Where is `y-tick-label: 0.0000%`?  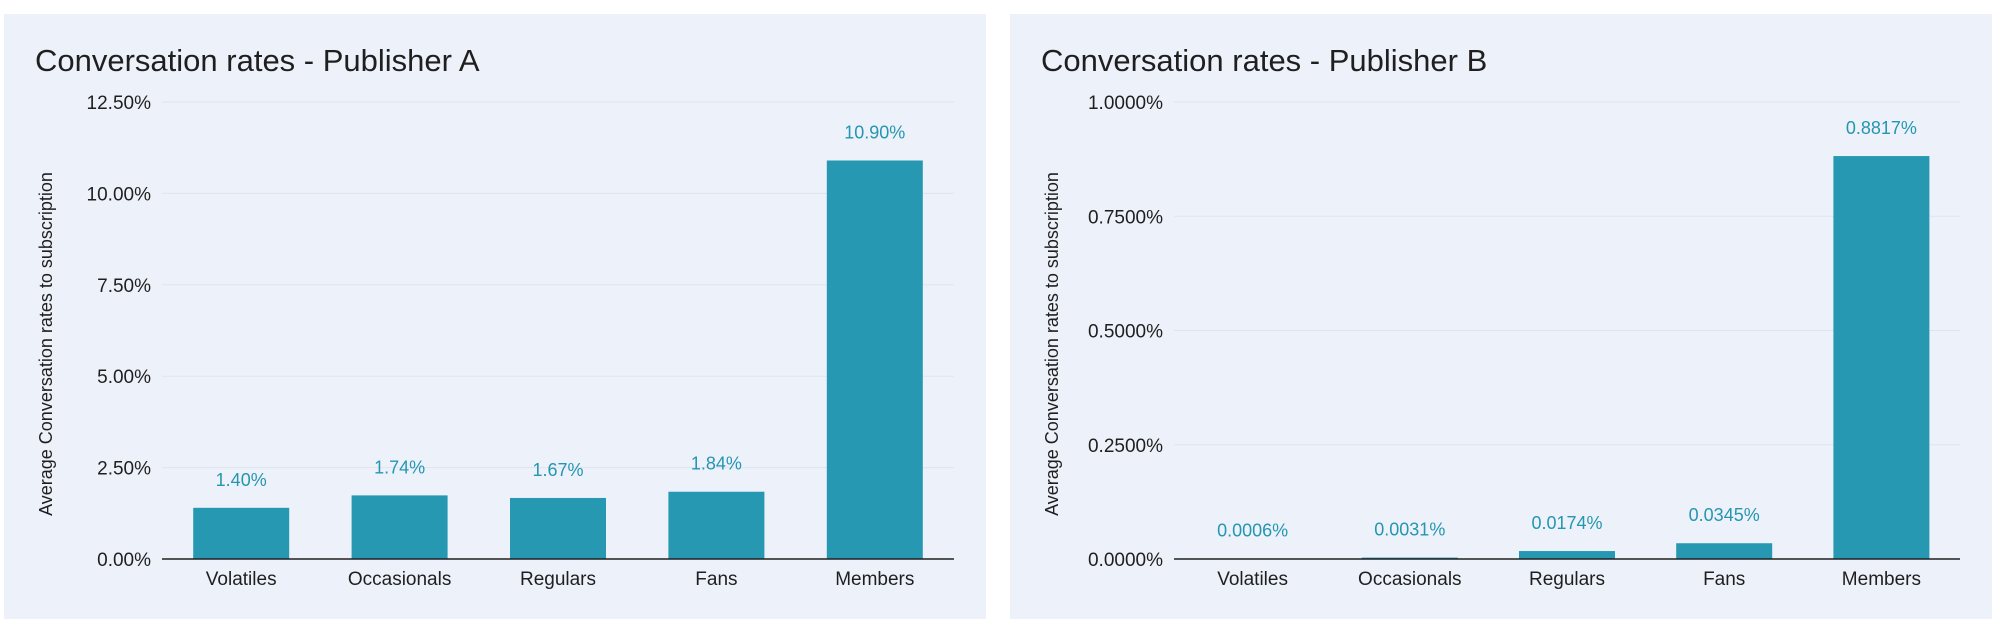 y-tick-label: 0.0000% is located at coordinates (1125, 560).